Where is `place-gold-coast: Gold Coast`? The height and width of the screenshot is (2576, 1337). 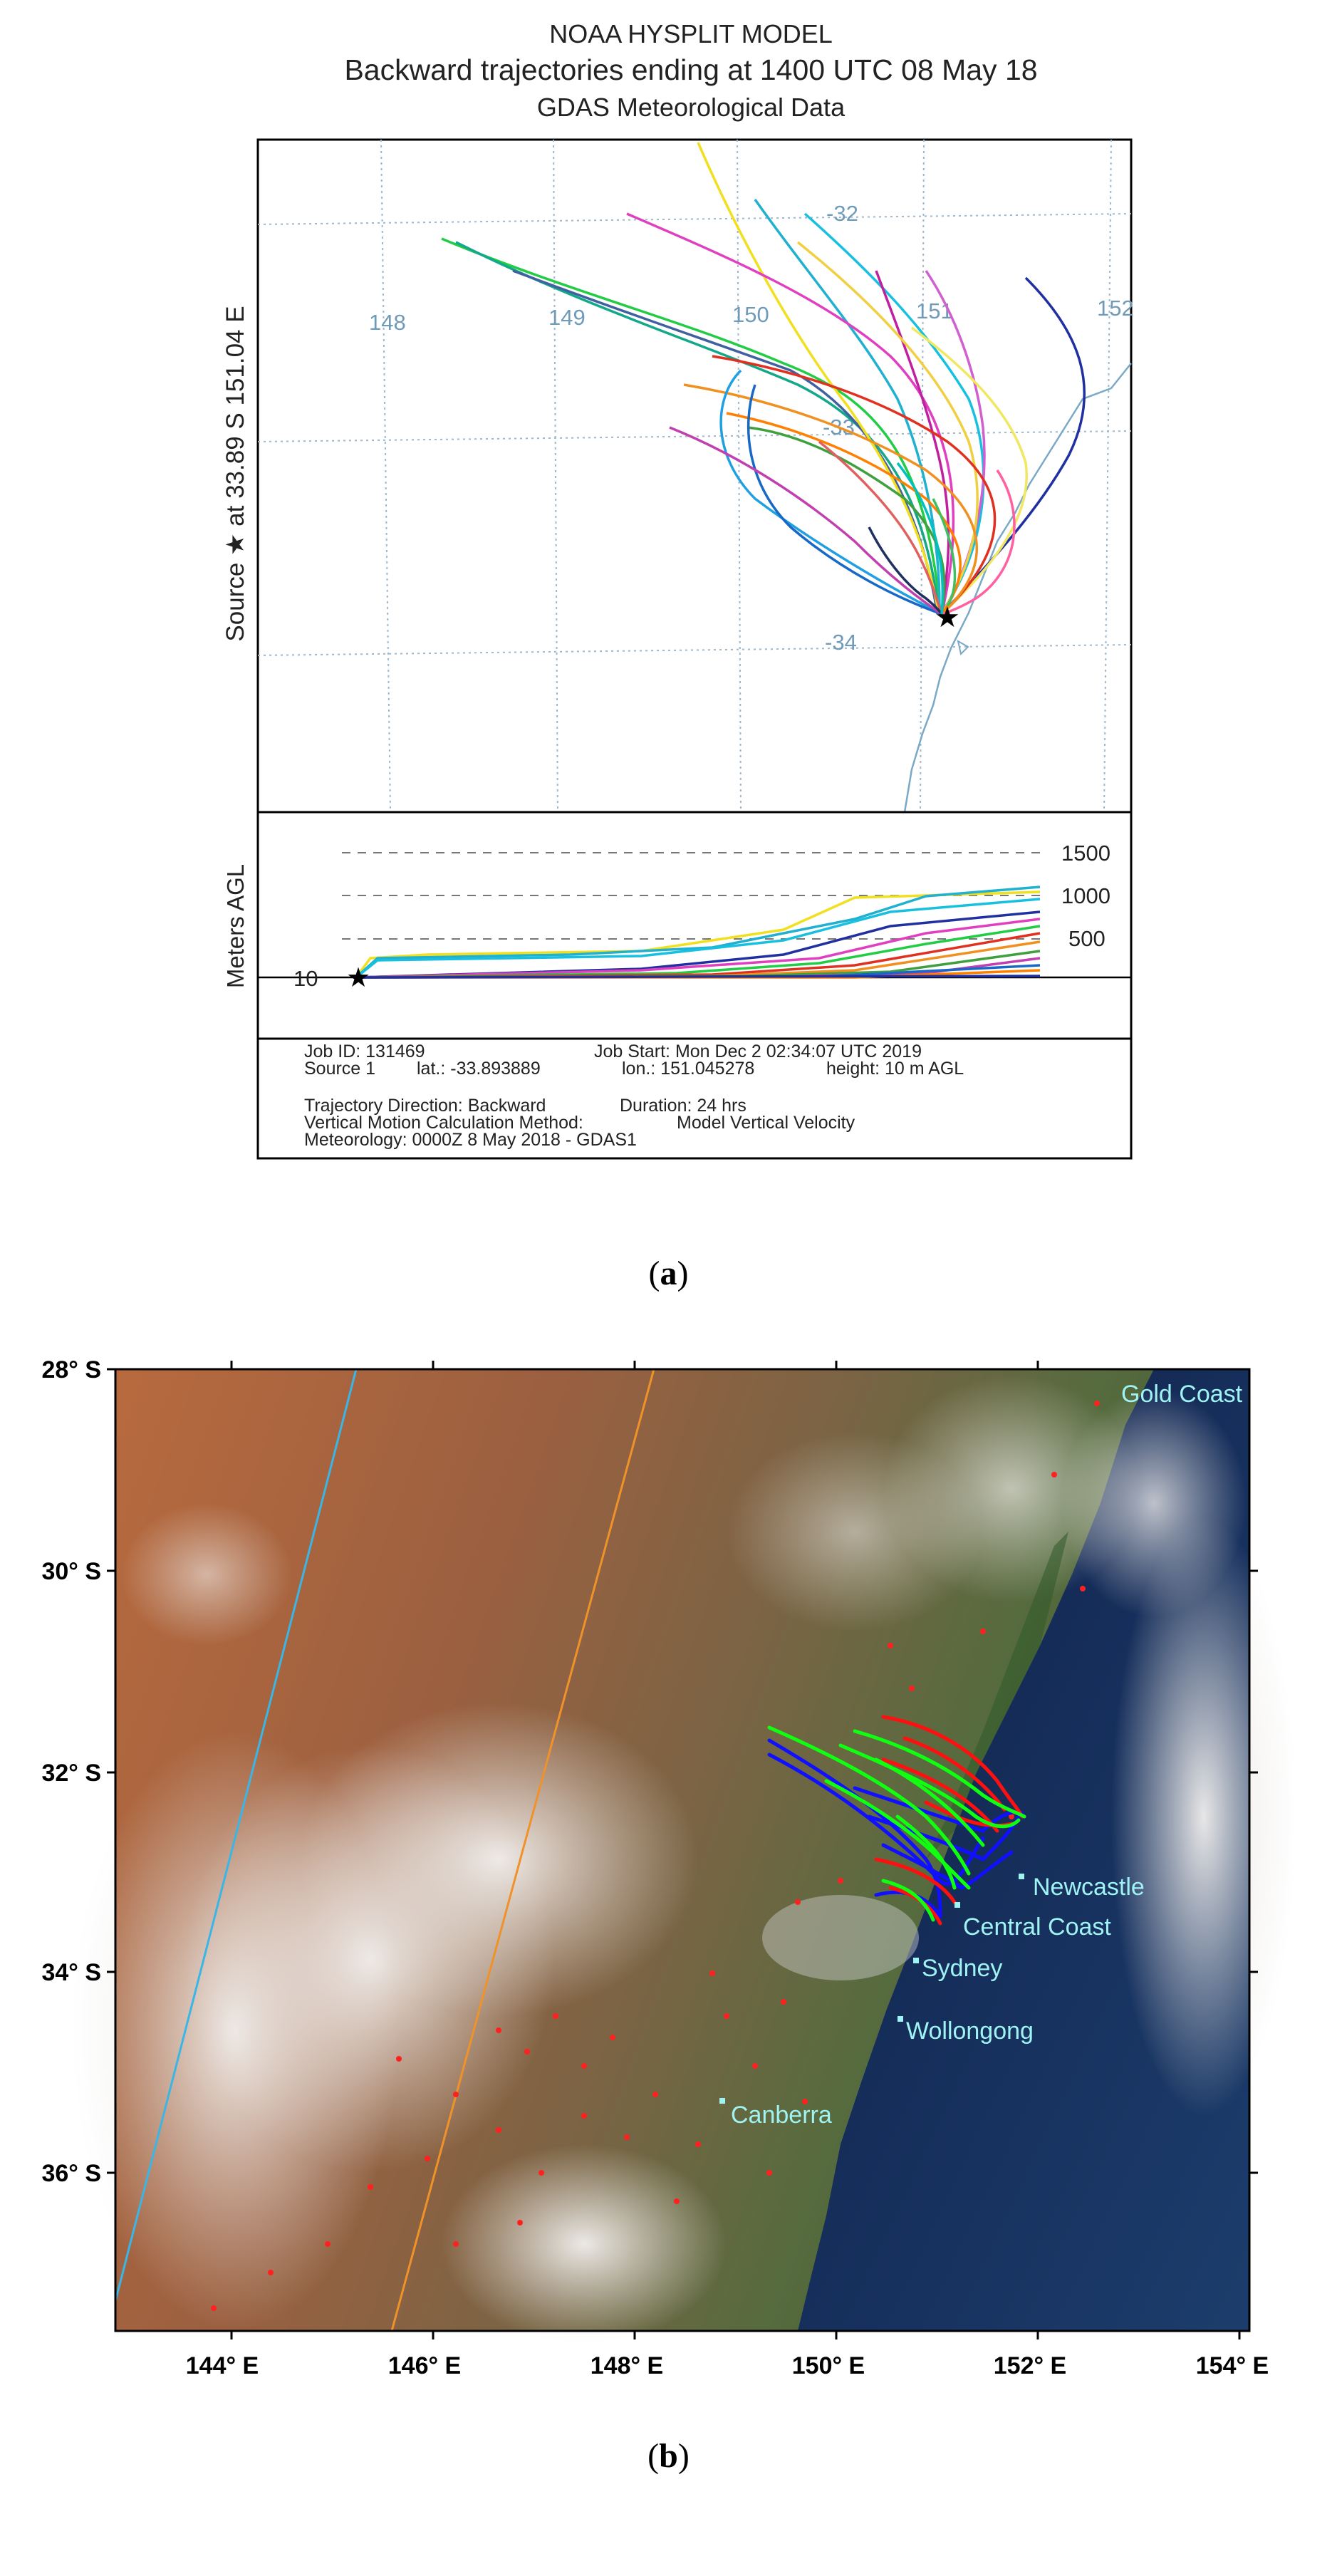 place-gold-coast: Gold Coast is located at coordinates (1182, 1394).